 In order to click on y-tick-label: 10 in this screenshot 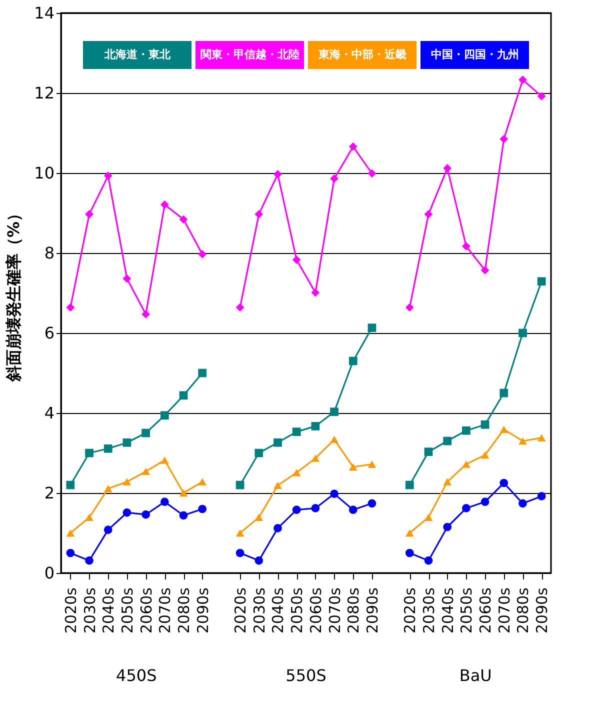, I will do `click(44, 173)`.